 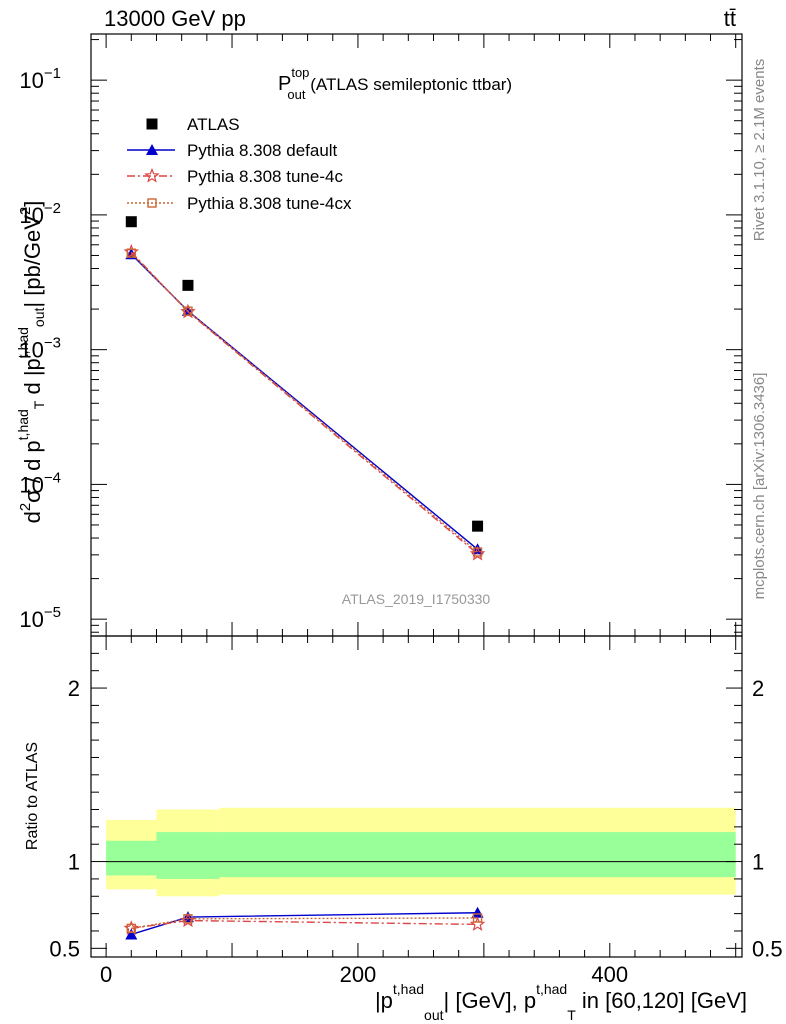 What do you see at coordinates (106, 974) in the screenshot?
I see `x-tick-label-0: 0` at bounding box center [106, 974].